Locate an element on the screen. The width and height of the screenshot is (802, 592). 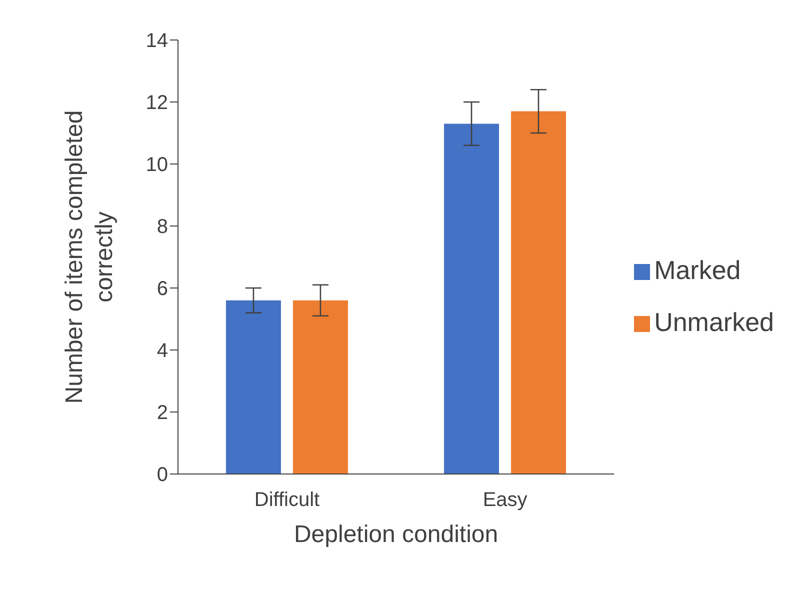
legend-label: Marked is located at coordinates (697, 270).